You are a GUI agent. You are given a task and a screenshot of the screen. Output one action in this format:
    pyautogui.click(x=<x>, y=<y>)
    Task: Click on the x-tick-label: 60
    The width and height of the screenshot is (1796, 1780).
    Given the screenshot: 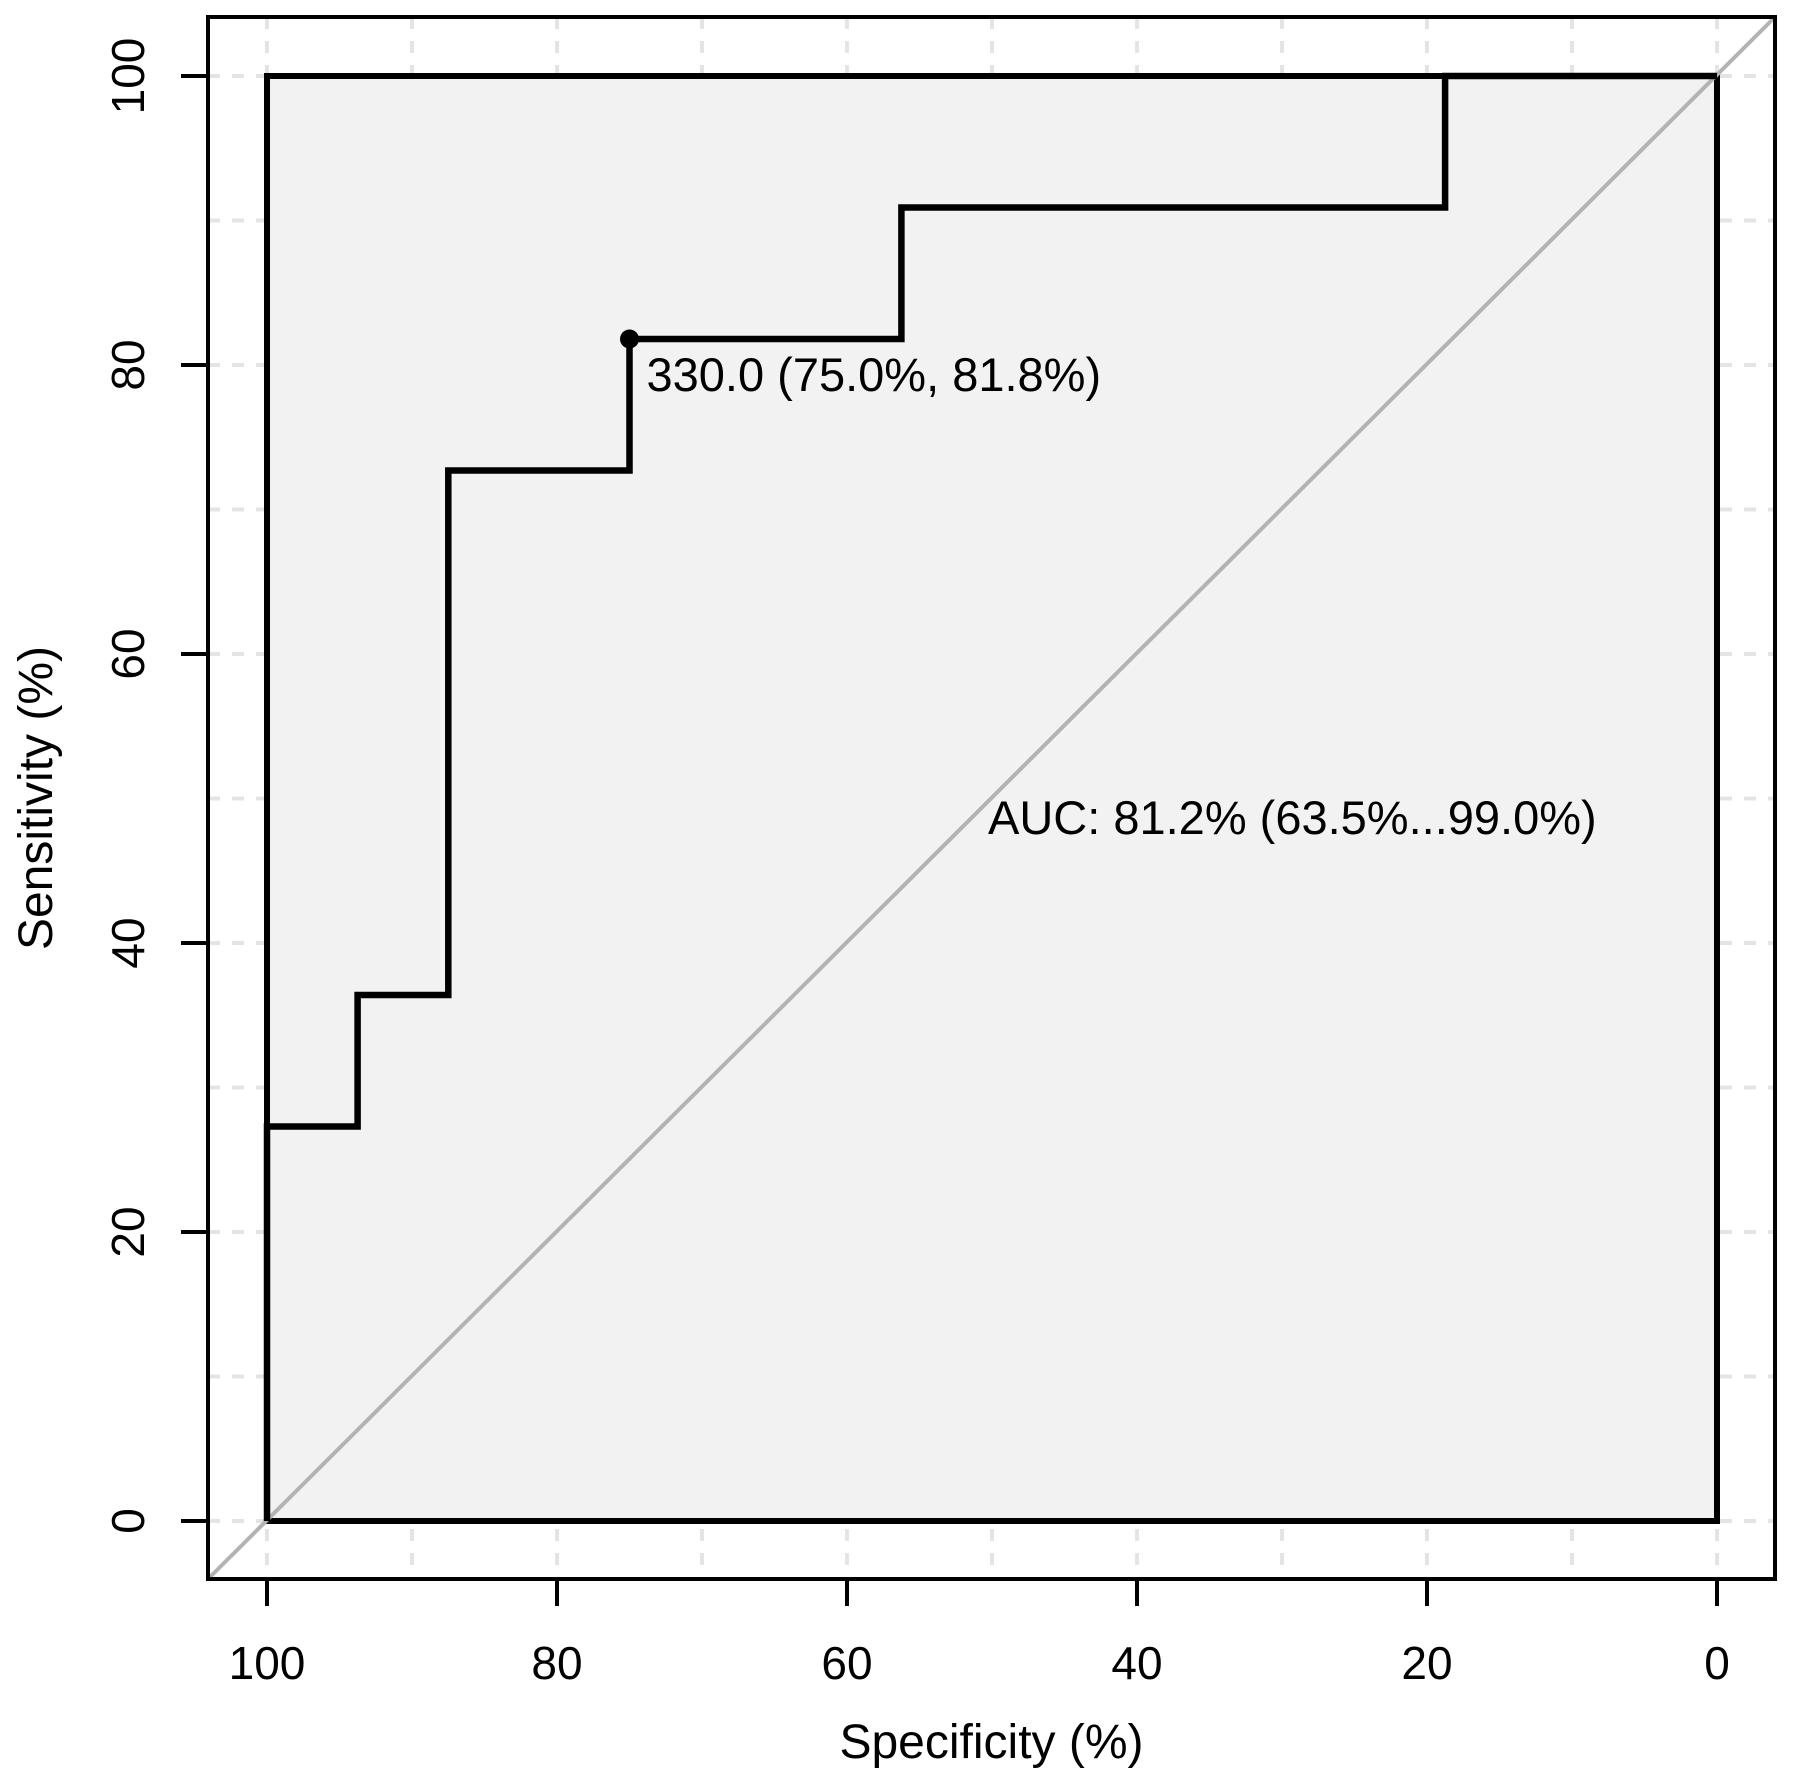 What is the action you would take?
    pyautogui.click(x=846, y=1663)
    